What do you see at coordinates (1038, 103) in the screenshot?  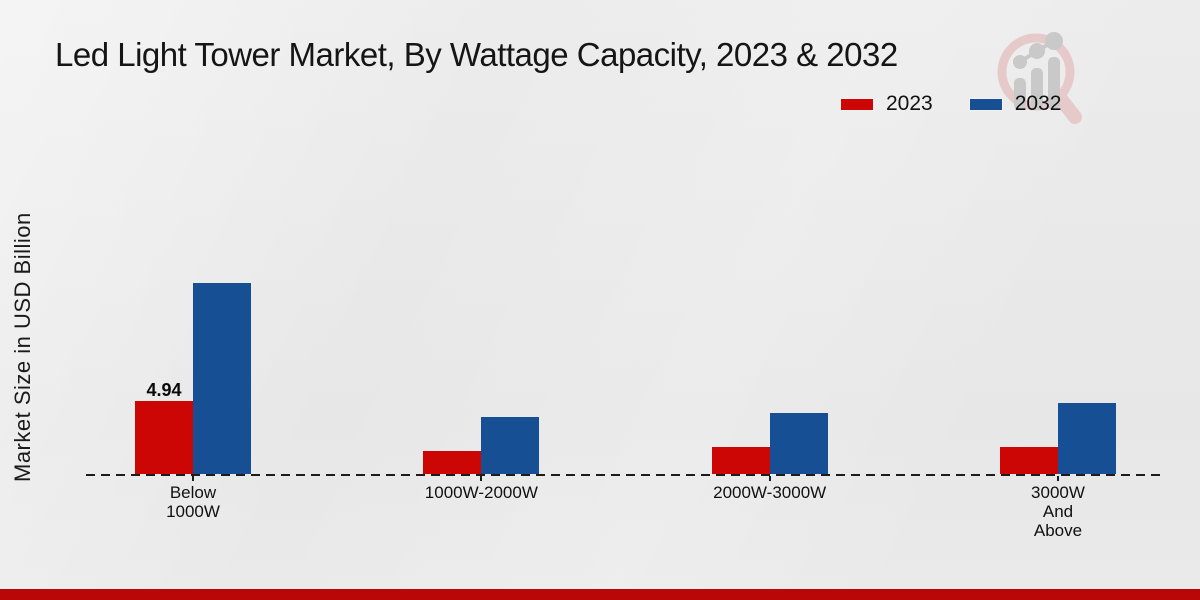 I see `legend-label-2032: 2032` at bounding box center [1038, 103].